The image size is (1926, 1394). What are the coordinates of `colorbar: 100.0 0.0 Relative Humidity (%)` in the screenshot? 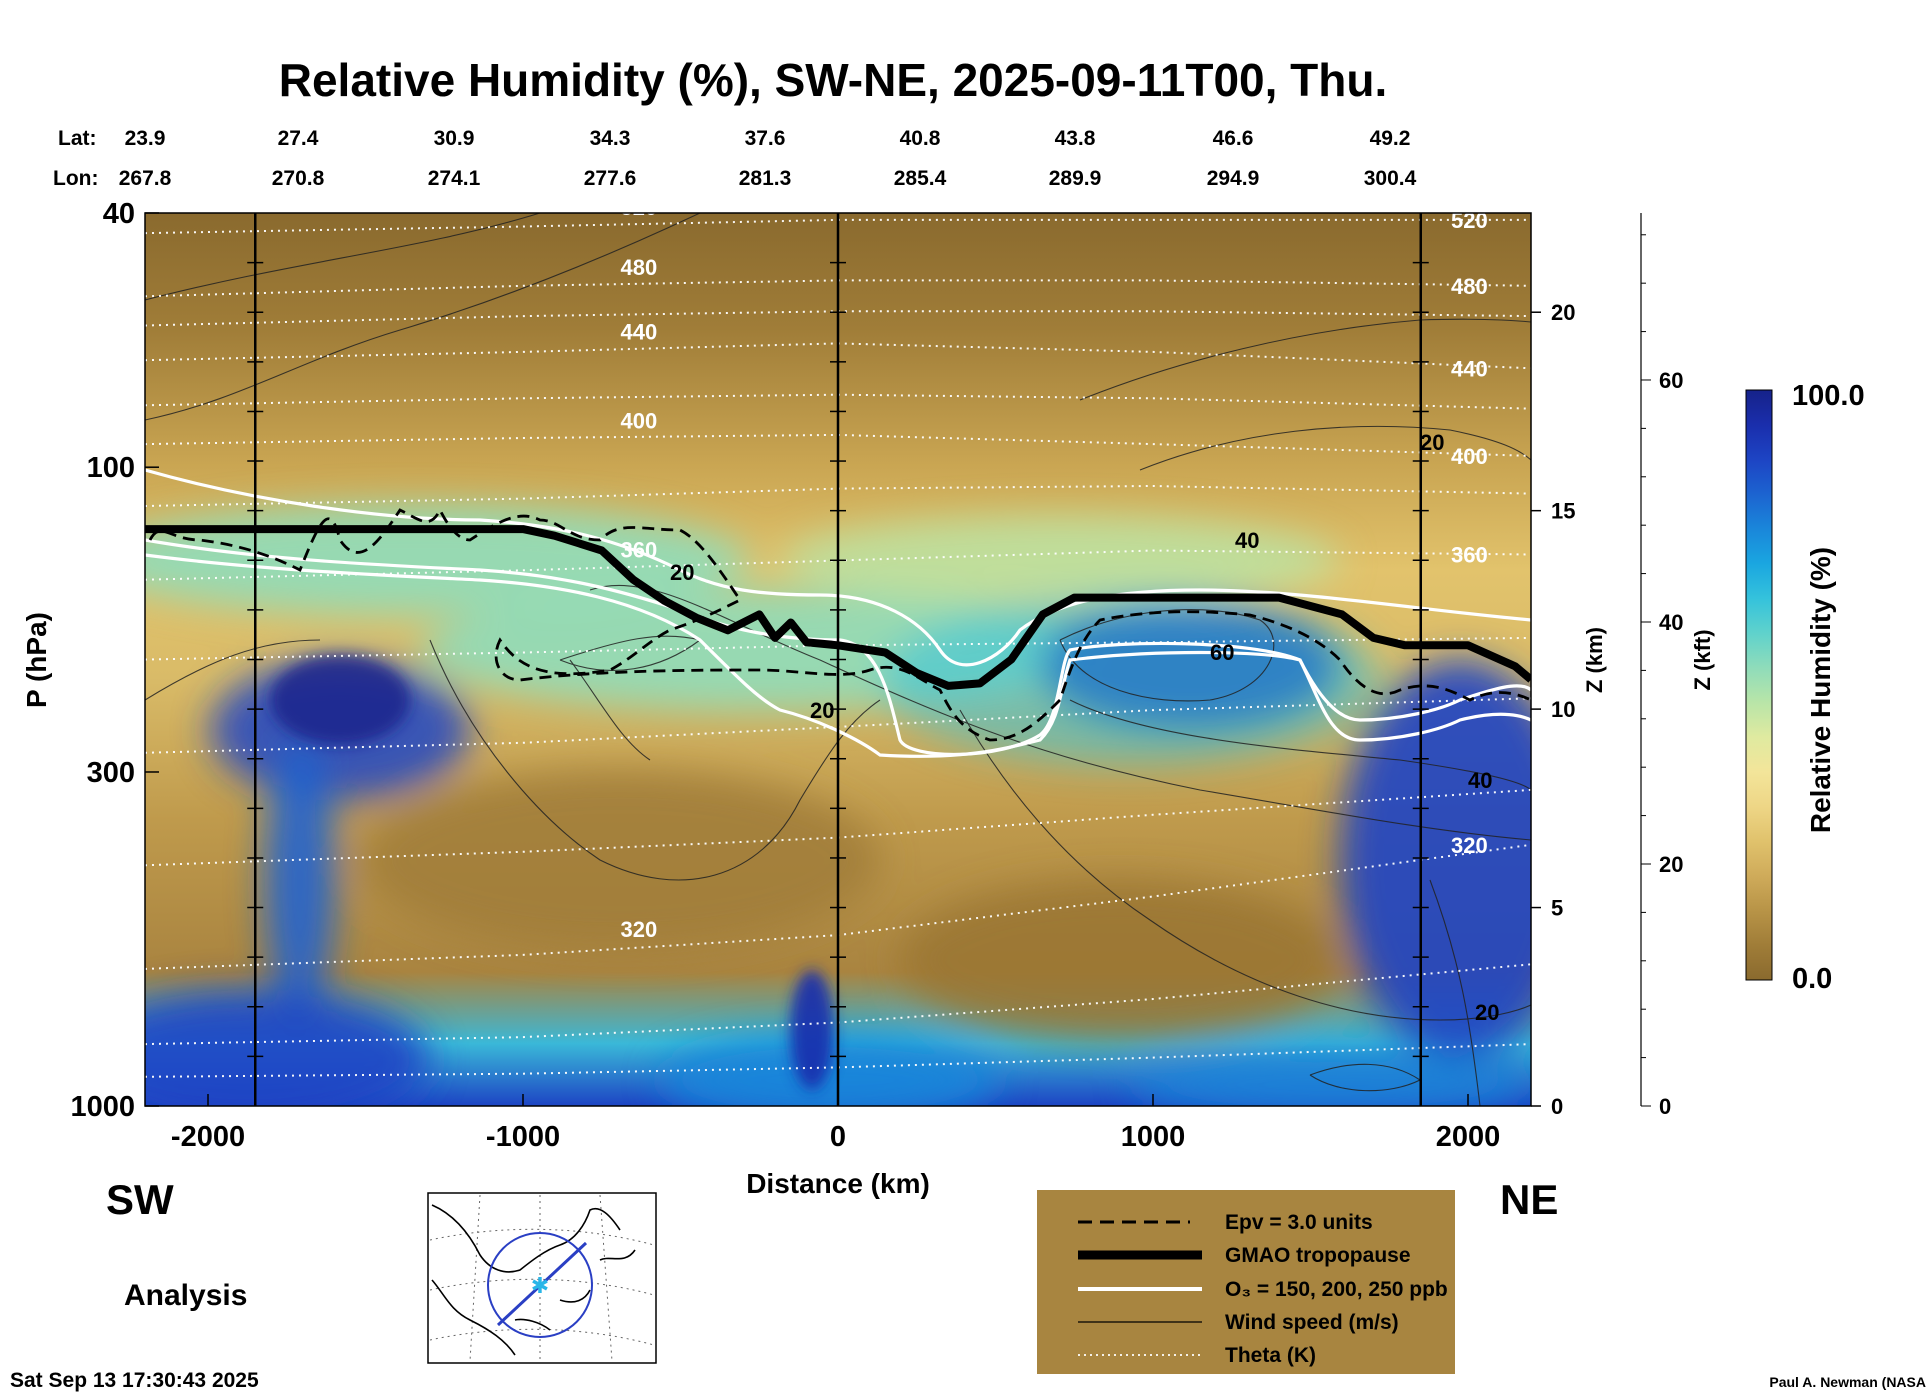 It's located at (1805, 687).